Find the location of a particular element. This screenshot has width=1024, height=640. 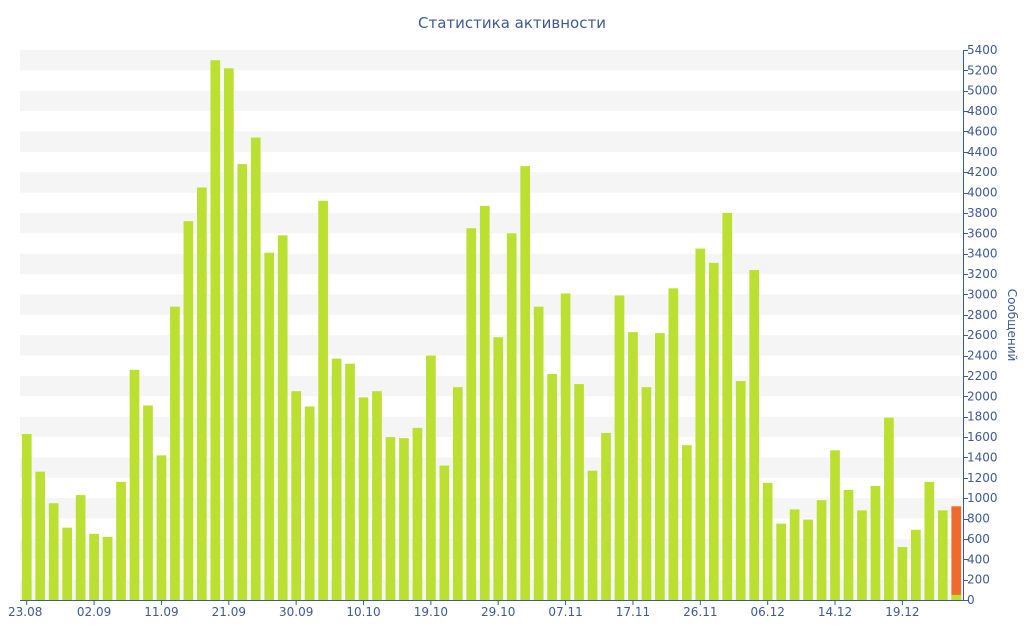

x-tick-label: 07.11 is located at coordinates (565, 612).